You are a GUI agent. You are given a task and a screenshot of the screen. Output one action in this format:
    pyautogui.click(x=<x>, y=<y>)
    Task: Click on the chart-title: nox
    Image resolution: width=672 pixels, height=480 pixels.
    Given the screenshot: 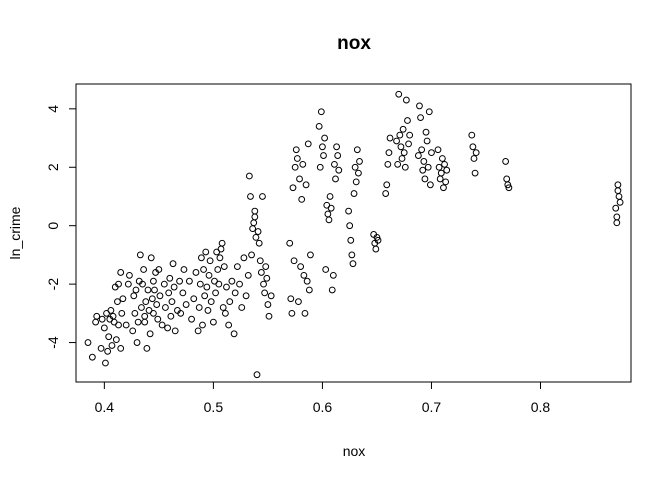 What is the action you would take?
    pyautogui.click(x=354, y=43)
    